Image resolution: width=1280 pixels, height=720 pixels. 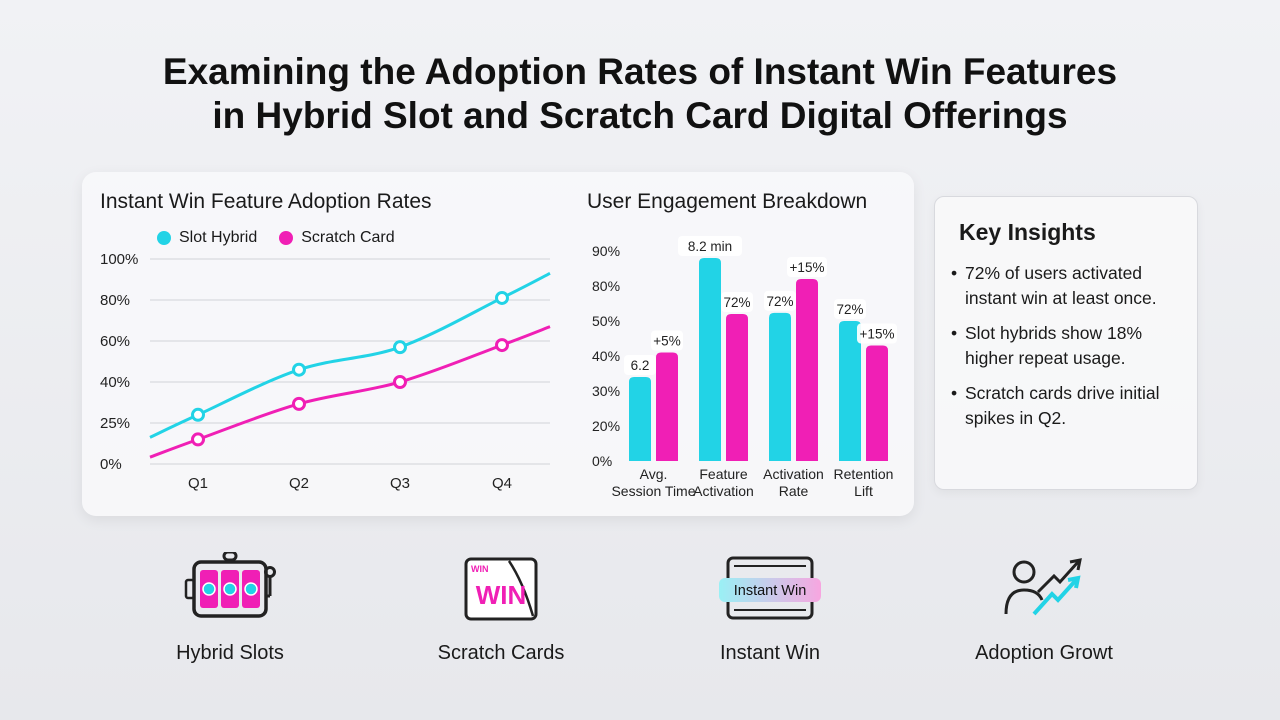 I want to click on insights-heading: Key Insights, so click(x=1027, y=232).